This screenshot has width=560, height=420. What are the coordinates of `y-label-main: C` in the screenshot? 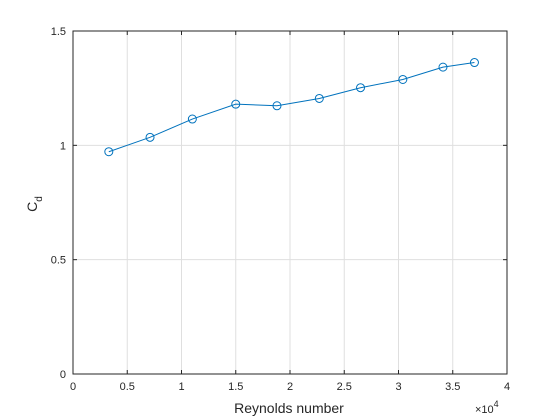 It's located at (32, 207).